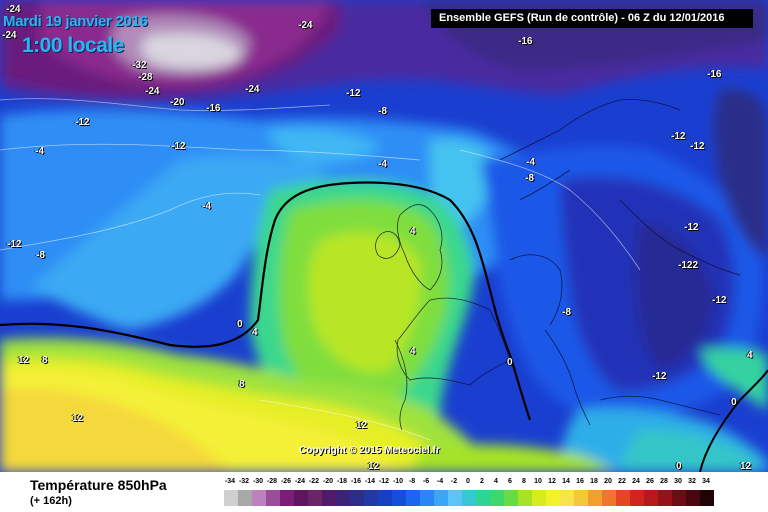 This screenshot has width=768, height=512. What do you see at coordinates (622, 481) in the screenshot?
I see `legend-value: 22` at bounding box center [622, 481].